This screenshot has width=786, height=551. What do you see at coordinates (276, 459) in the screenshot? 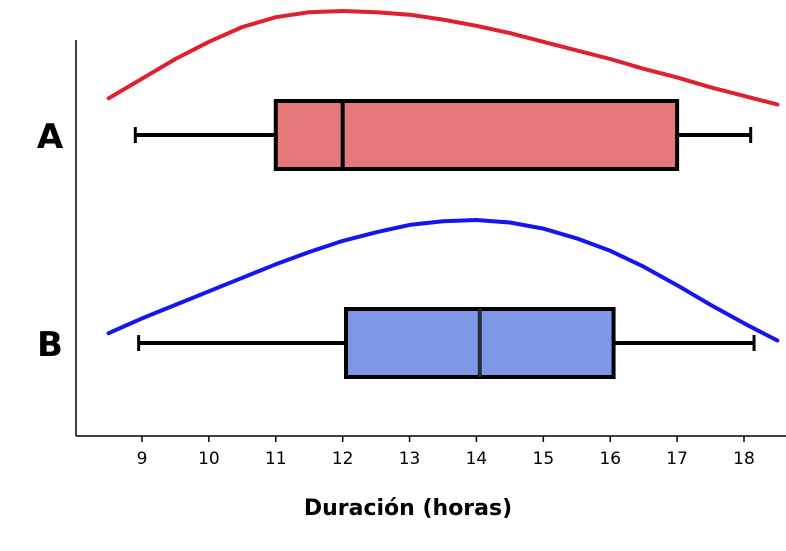
I see `x-tick-label: 11` at bounding box center [276, 459].